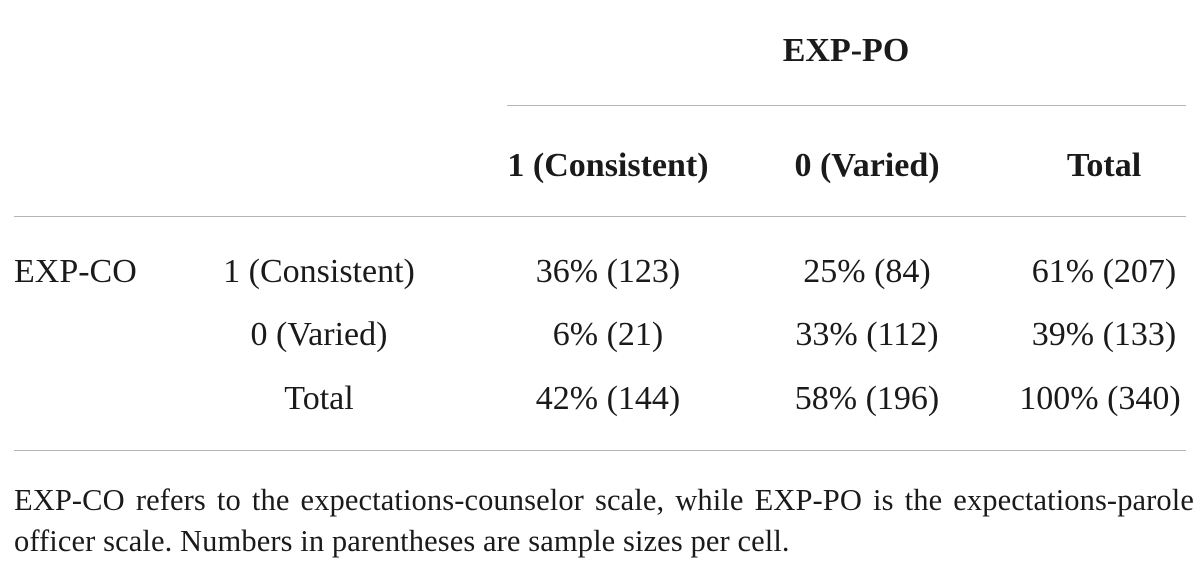  What do you see at coordinates (846, 105) in the screenshot?
I see `group-header-rule` at bounding box center [846, 105].